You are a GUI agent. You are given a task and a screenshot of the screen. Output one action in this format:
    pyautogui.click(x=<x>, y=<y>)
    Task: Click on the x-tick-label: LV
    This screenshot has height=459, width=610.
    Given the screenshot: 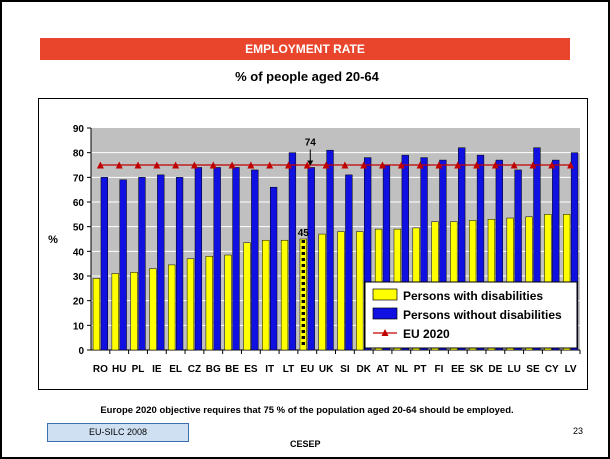 What is the action you would take?
    pyautogui.click(x=571, y=369)
    